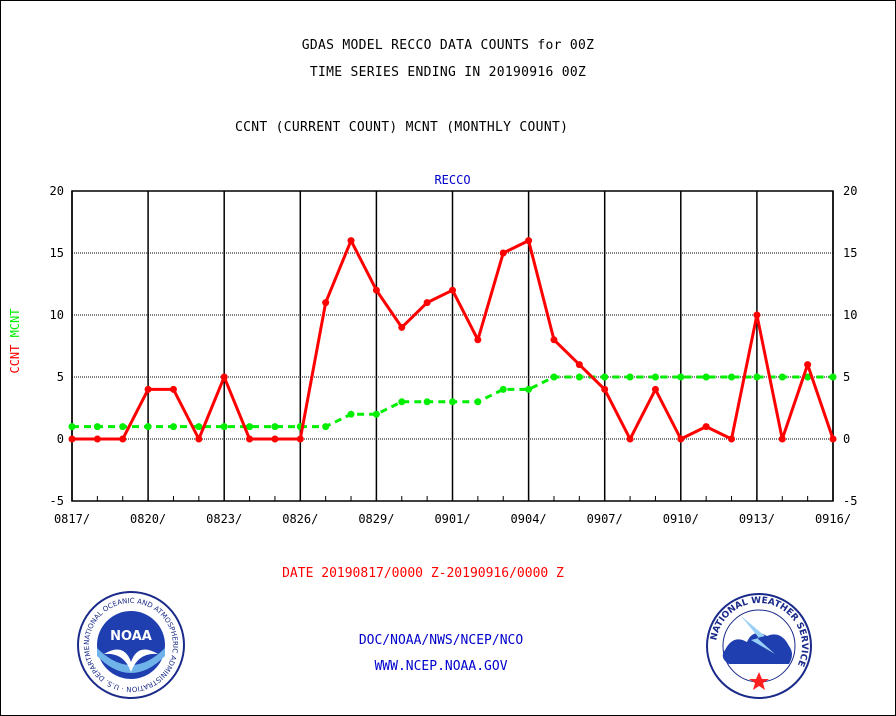 This screenshot has height=716, width=896. I want to click on x-tick-label: 0913/, so click(757, 519).